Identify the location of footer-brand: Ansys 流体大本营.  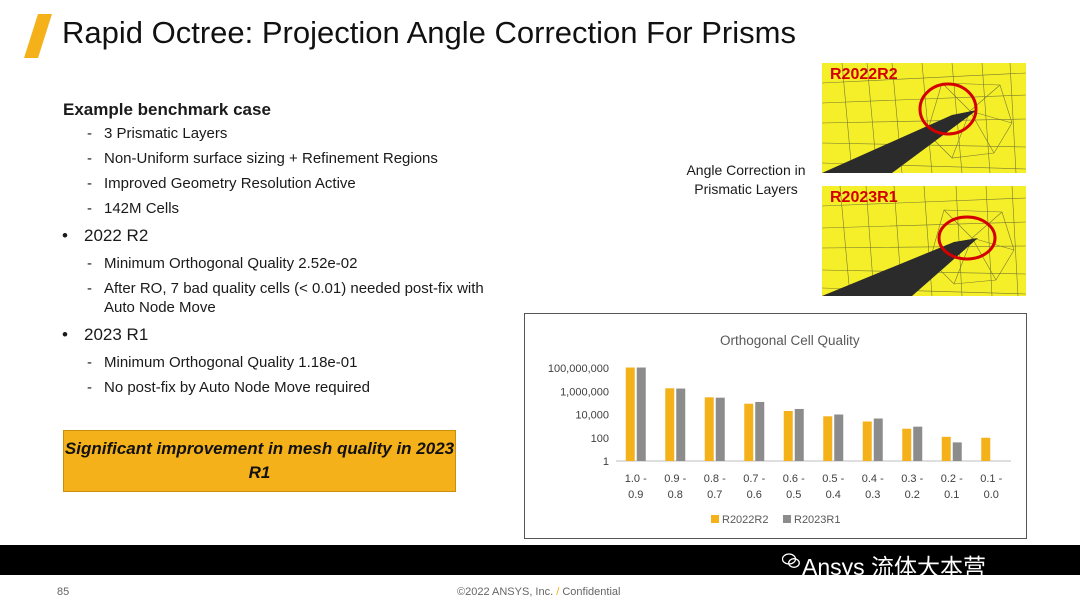
(894, 567).